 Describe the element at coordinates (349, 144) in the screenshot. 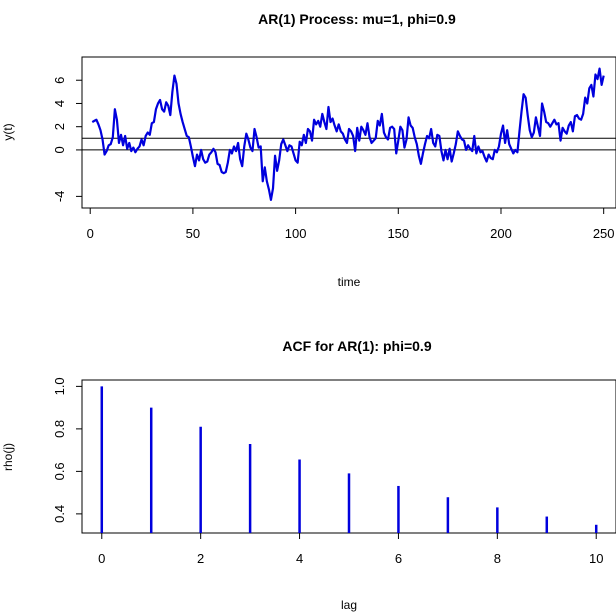

I see `ts-reference-lines` at that location.